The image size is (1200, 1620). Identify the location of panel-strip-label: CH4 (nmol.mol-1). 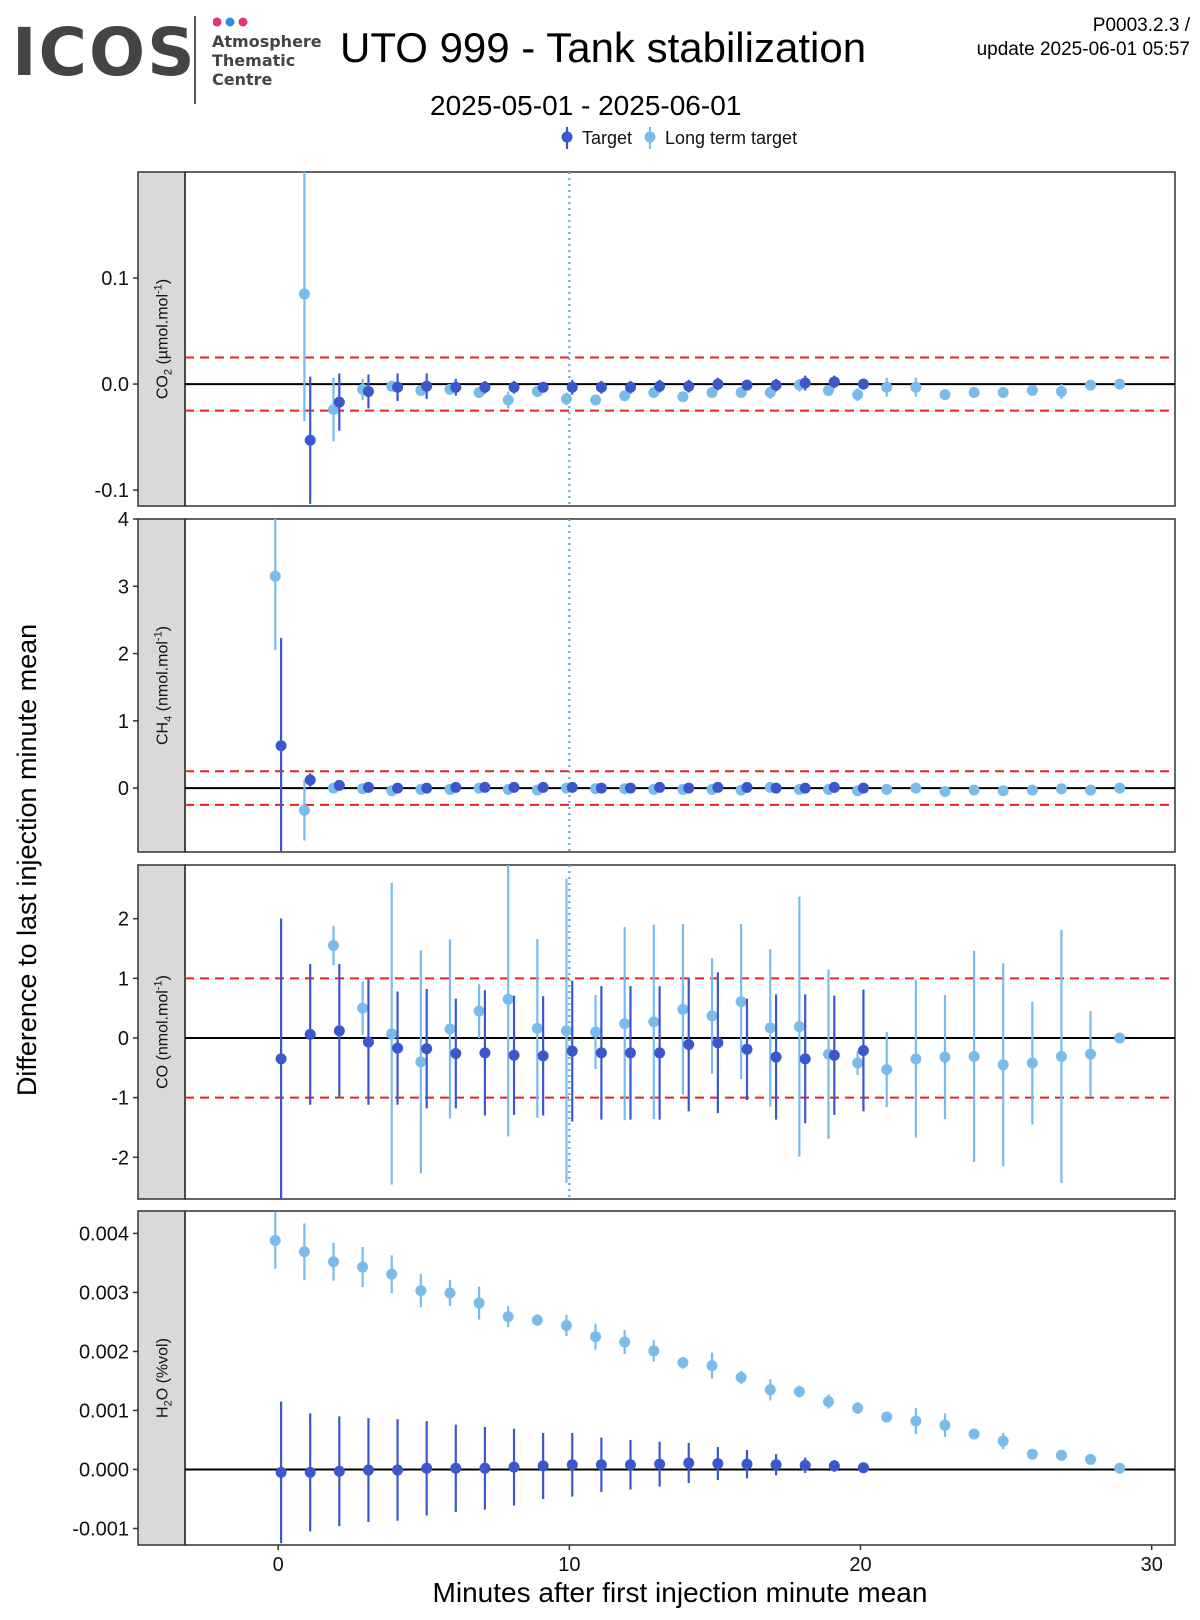
(164, 685).